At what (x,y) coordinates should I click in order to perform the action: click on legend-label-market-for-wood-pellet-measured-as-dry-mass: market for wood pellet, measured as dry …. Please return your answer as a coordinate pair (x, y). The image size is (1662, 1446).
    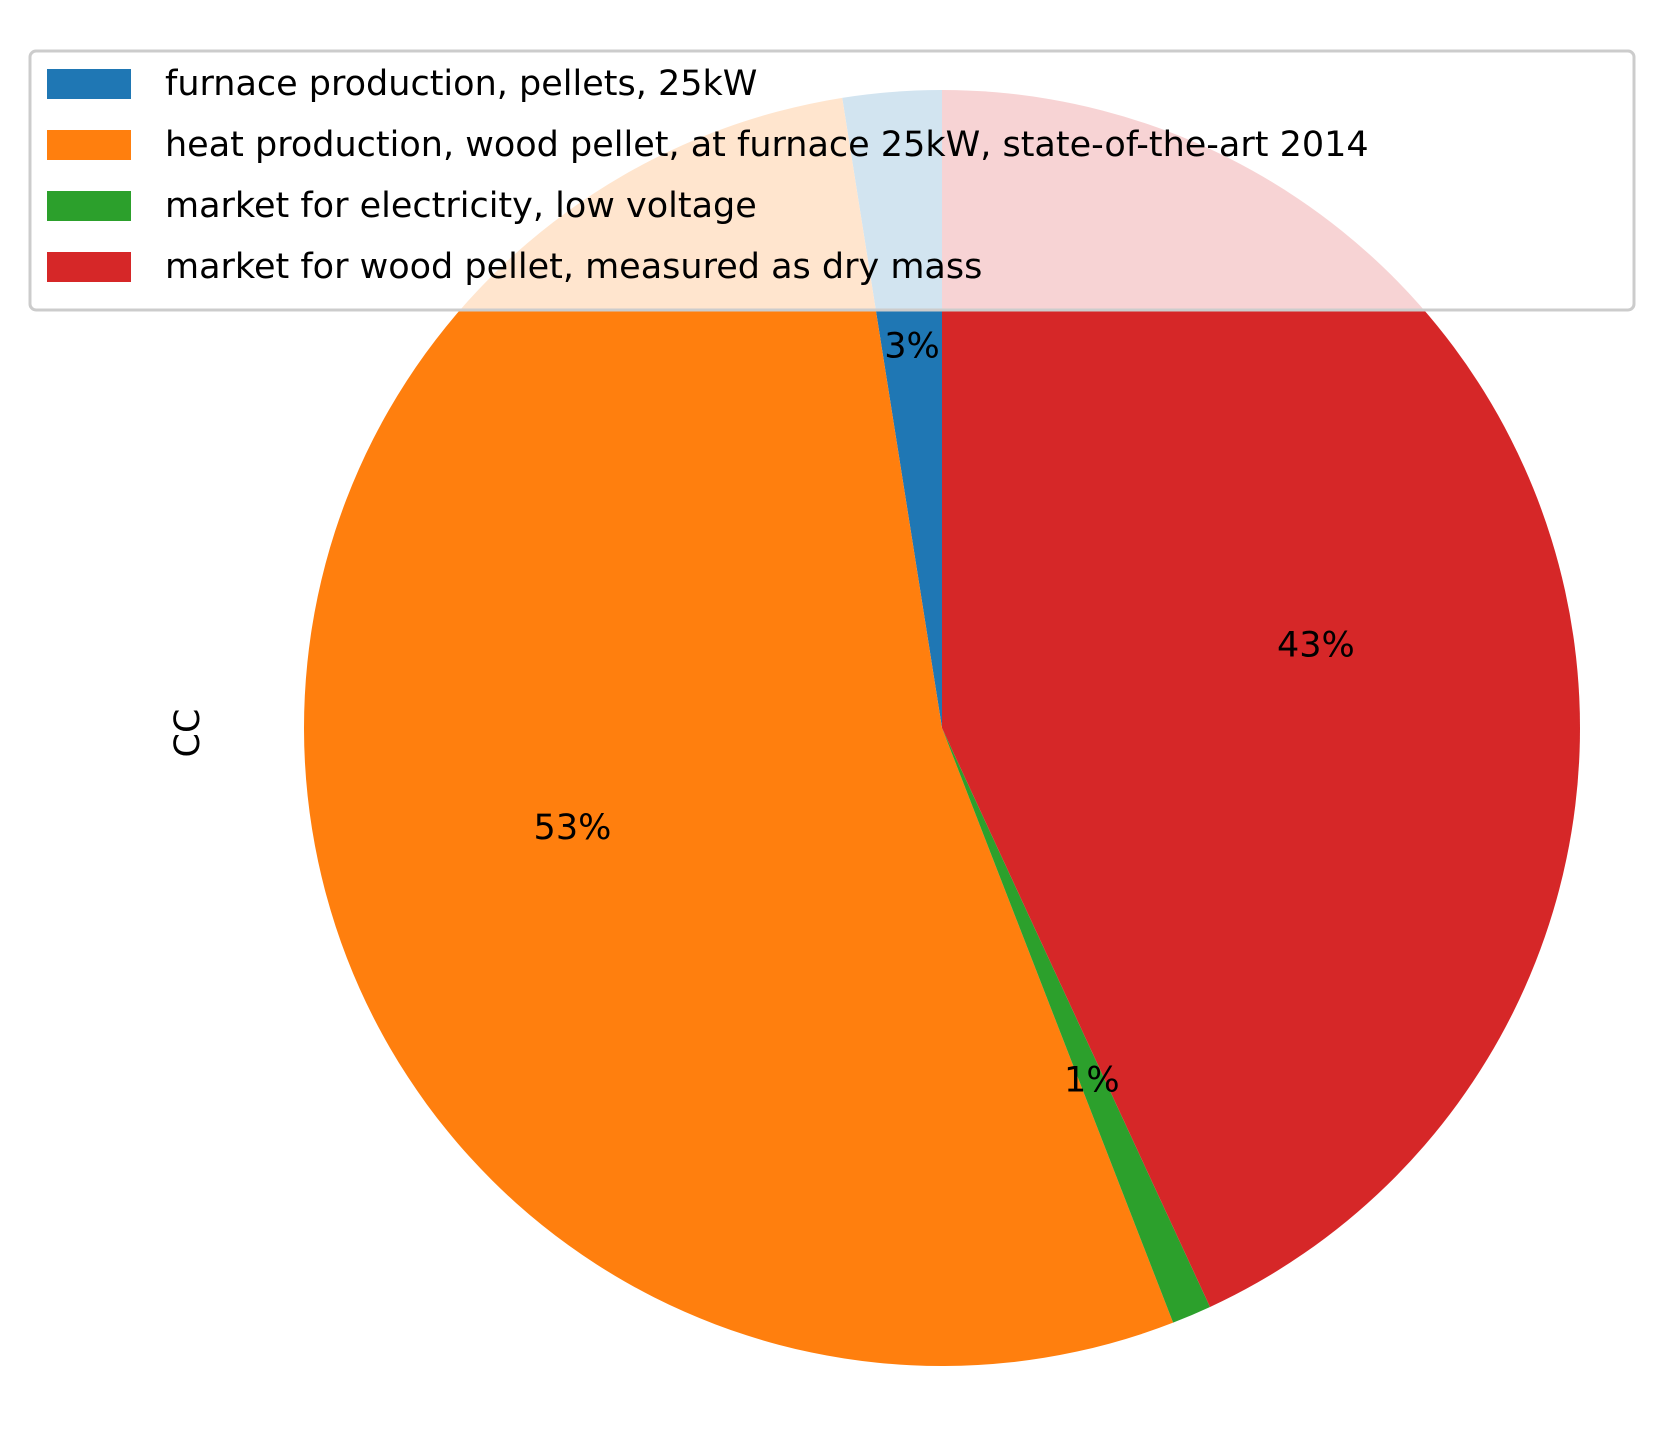
    Looking at the image, I should click on (573, 267).